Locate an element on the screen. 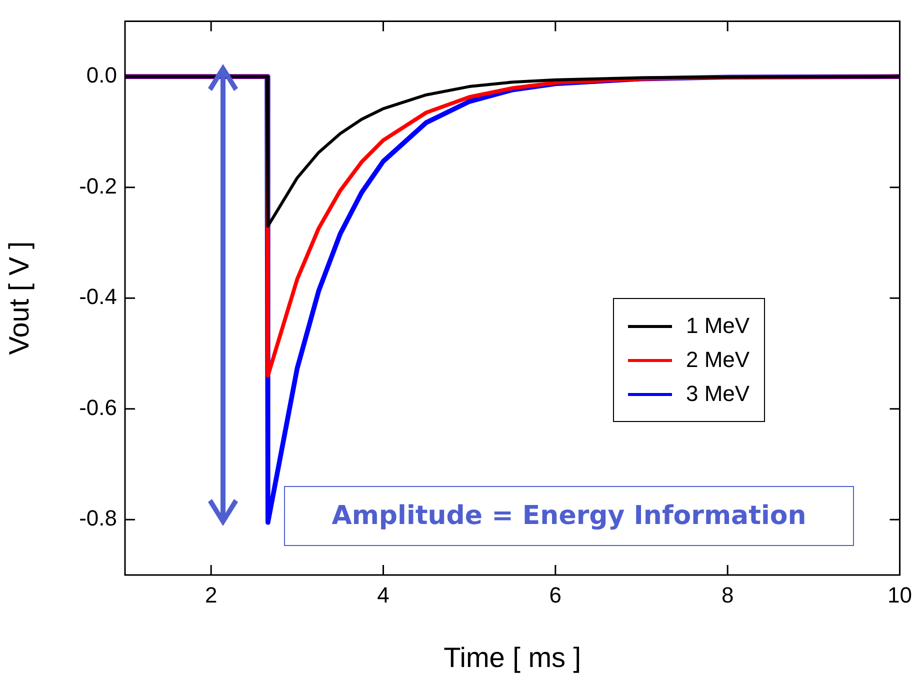  x-tick-label: 10 is located at coordinates (900, 595).